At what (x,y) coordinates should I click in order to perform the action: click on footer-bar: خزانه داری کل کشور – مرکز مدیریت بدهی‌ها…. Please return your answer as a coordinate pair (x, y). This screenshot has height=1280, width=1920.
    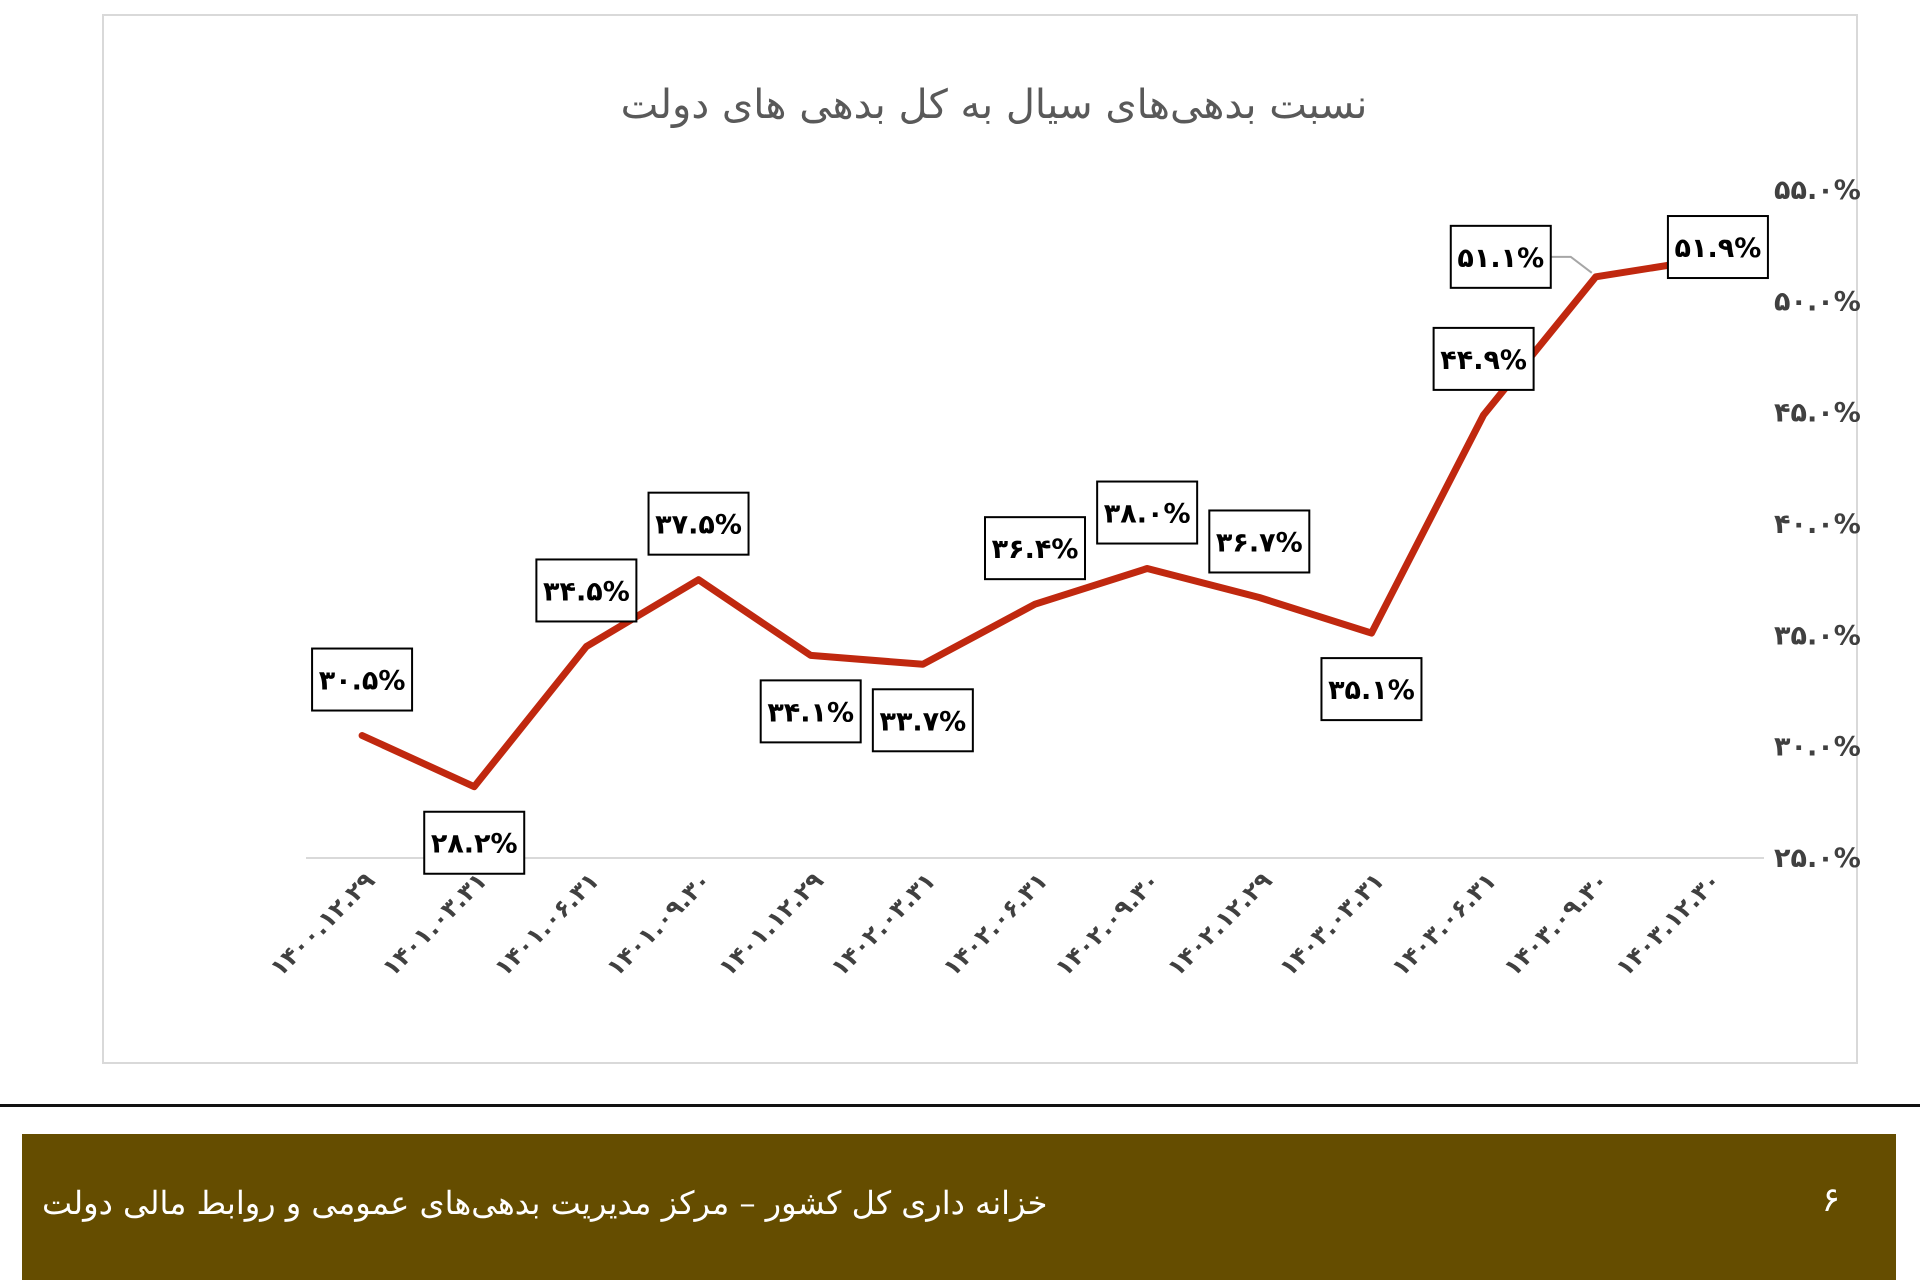
    Looking at the image, I should click on (959, 1207).